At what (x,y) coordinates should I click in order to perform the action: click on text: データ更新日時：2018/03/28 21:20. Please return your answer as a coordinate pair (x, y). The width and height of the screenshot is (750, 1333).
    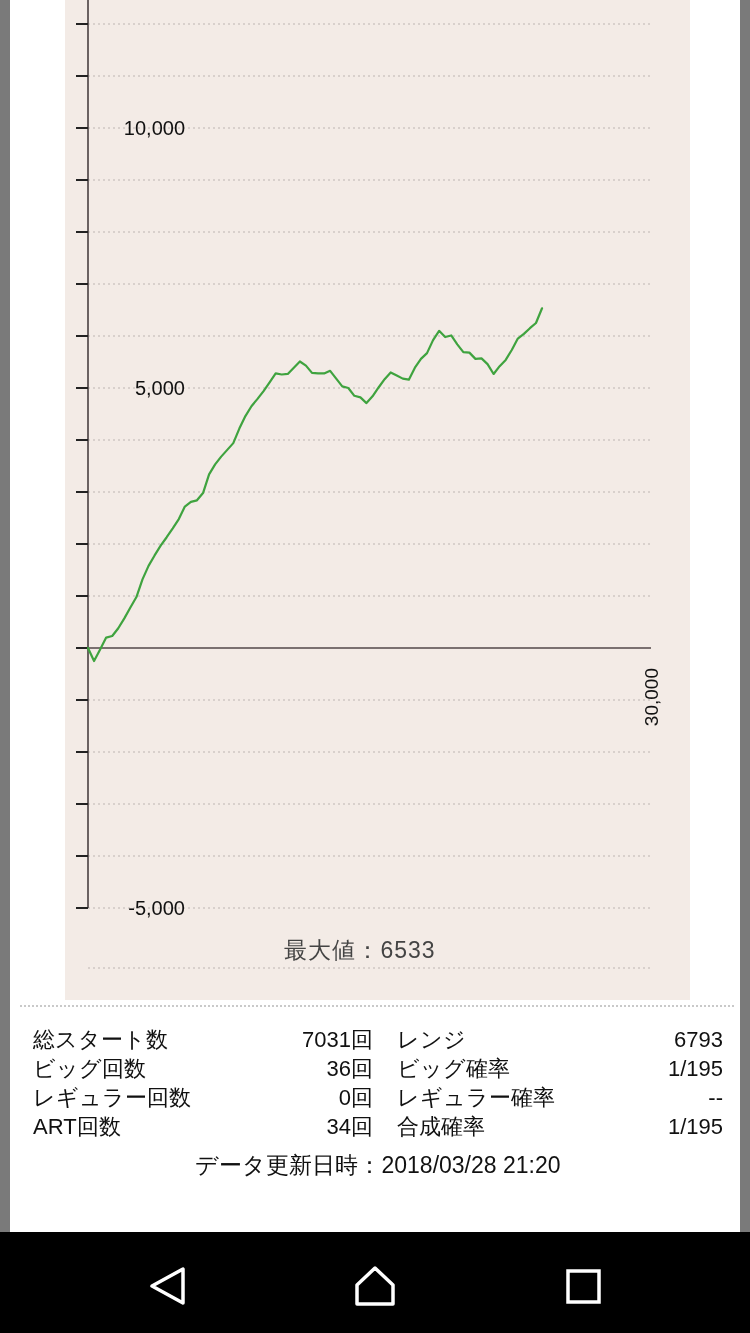
    Looking at the image, I should click on (378, 1165).